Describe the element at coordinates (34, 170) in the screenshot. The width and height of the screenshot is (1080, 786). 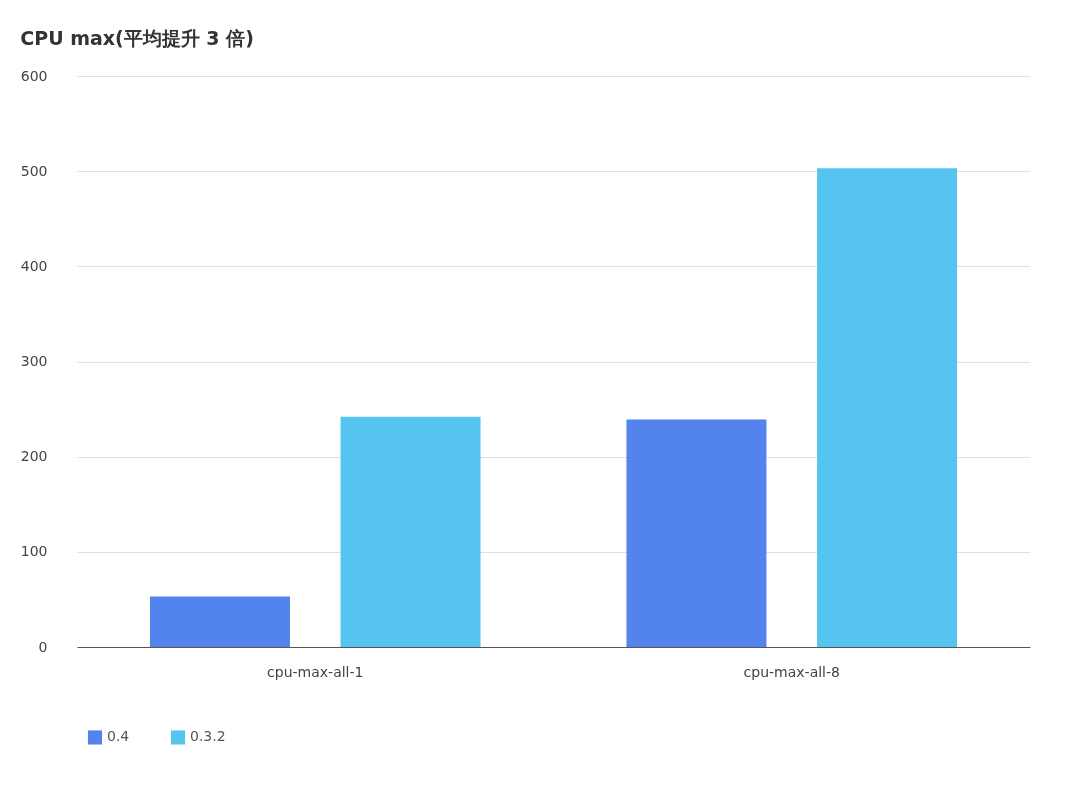
I see `y-tick-label: 500` at that location.